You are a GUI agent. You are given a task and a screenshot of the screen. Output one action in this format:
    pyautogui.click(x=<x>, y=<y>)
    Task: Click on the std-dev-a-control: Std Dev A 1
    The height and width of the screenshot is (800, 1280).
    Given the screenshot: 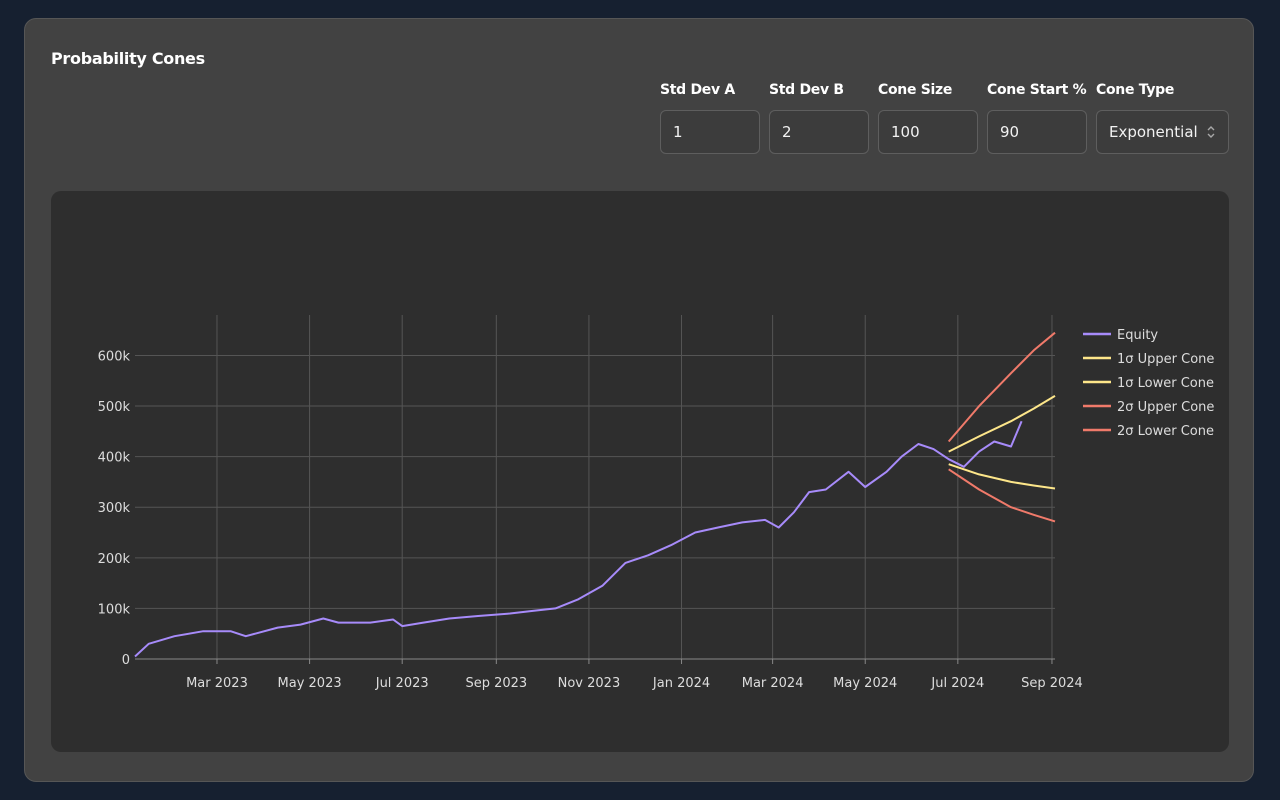 What is the action you would take?
    pyautogui.click(x=710, y=118)
    